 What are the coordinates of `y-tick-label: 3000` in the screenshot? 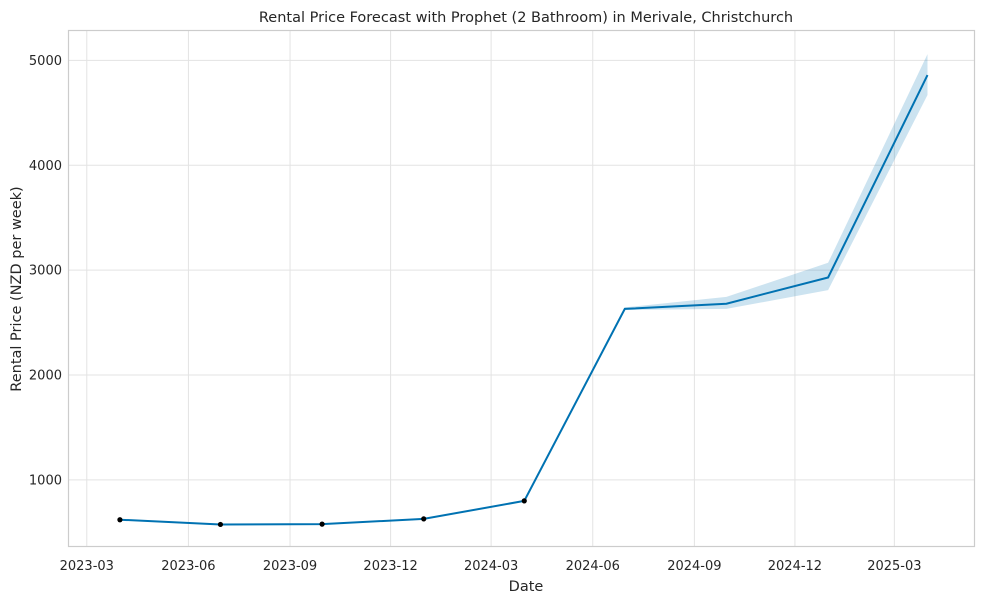 It's located at (45, 271).